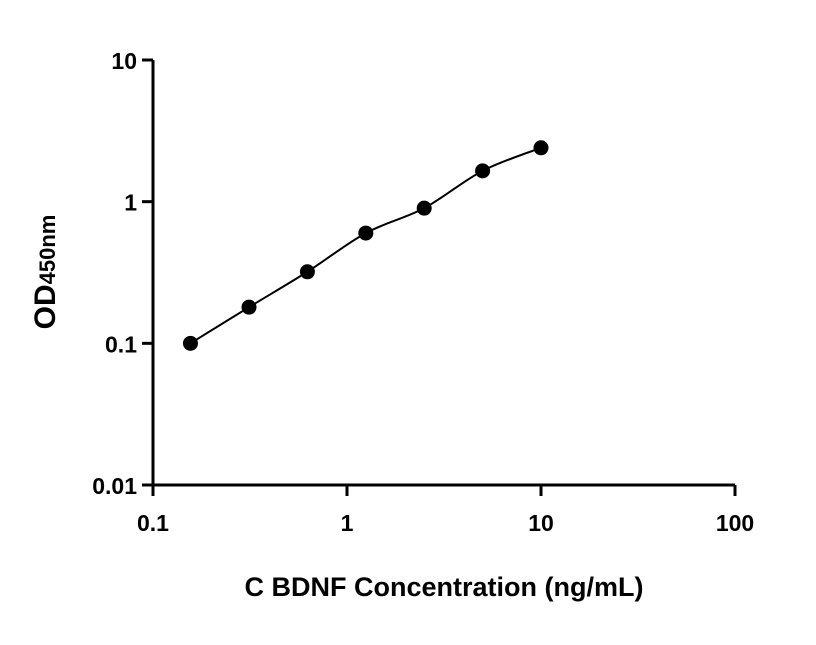 Image resolution: width=816 pixels, height=645 pixels. I want to click on data-points, so click(365, 245).